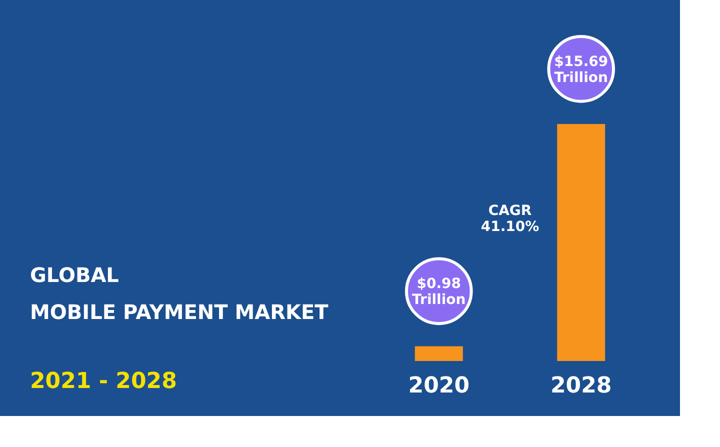 The height and width of the screenshot is (447, 720). Describe the element at coordinates (581, 386) in the screenshot. I see `x-tick-label: 2028` at that location.